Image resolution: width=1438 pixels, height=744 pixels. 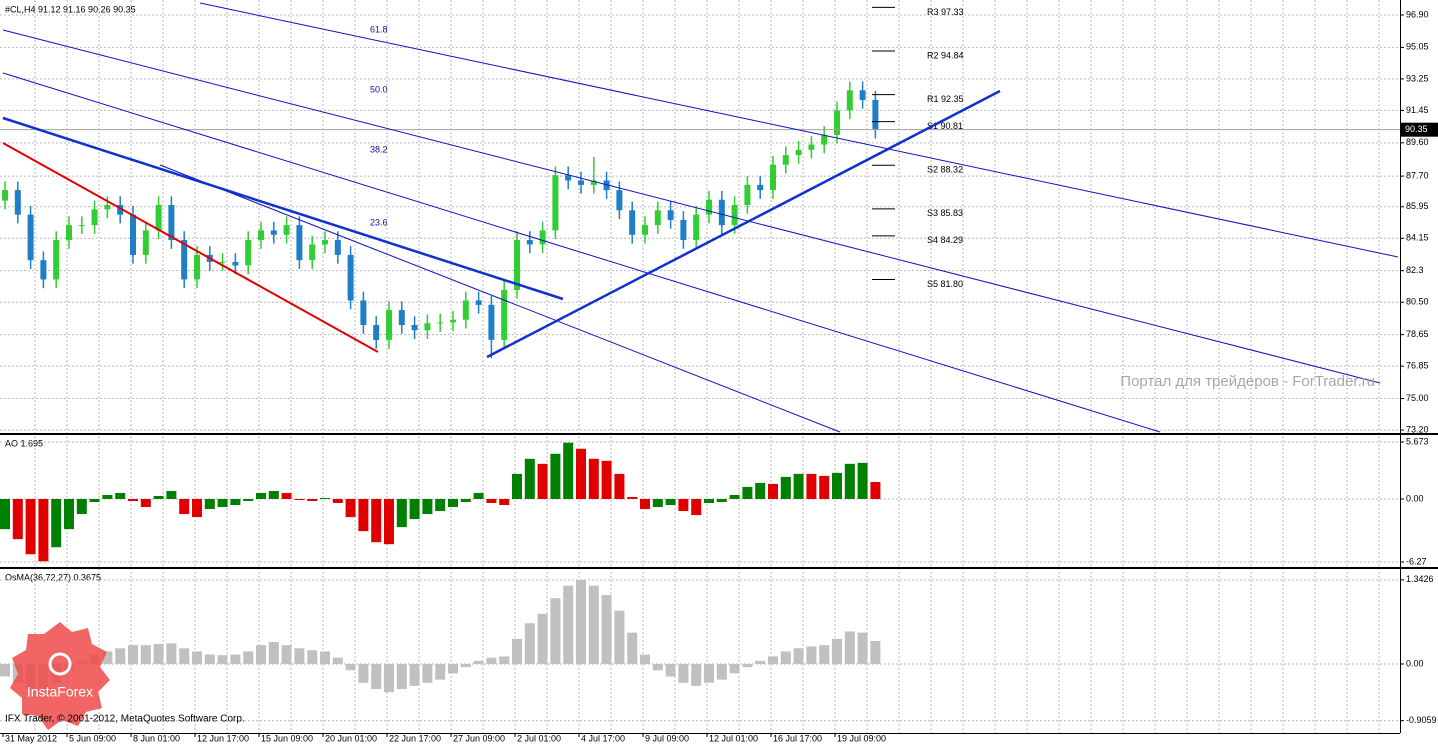 I want to click on x-tick-label: 19 Jul 09:00, so click(x=861, y=738).